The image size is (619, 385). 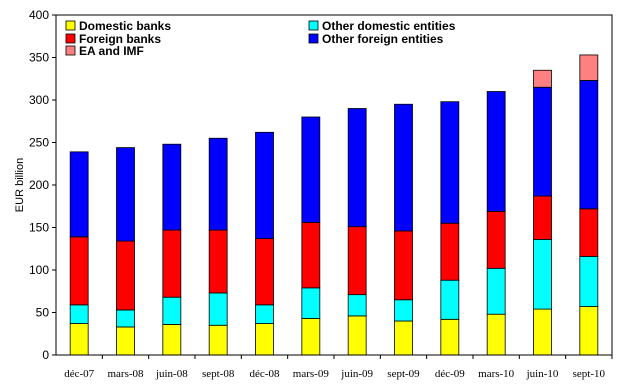 What do you see at coordinates (311, 374) in the screenshot?
I see `x-tick-label: mars-09` at bounding box center [311, 374].